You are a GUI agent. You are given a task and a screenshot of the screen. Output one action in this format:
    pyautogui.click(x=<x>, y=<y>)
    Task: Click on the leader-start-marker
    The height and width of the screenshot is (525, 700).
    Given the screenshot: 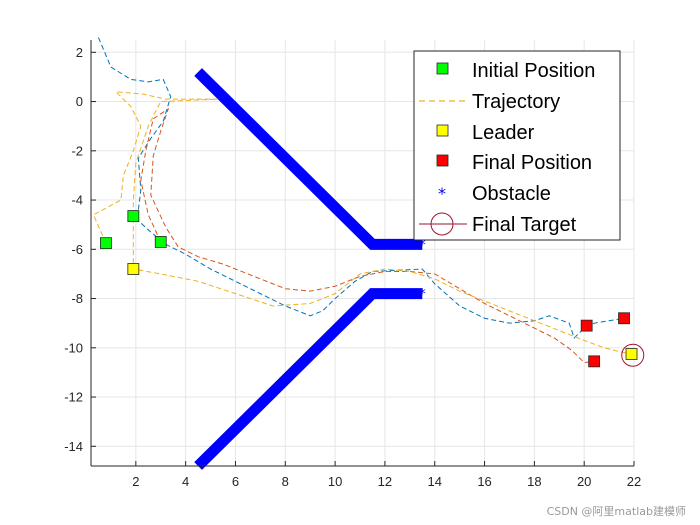 What is the action you would take?
    pyautogui.click(x=133, y=269)
    